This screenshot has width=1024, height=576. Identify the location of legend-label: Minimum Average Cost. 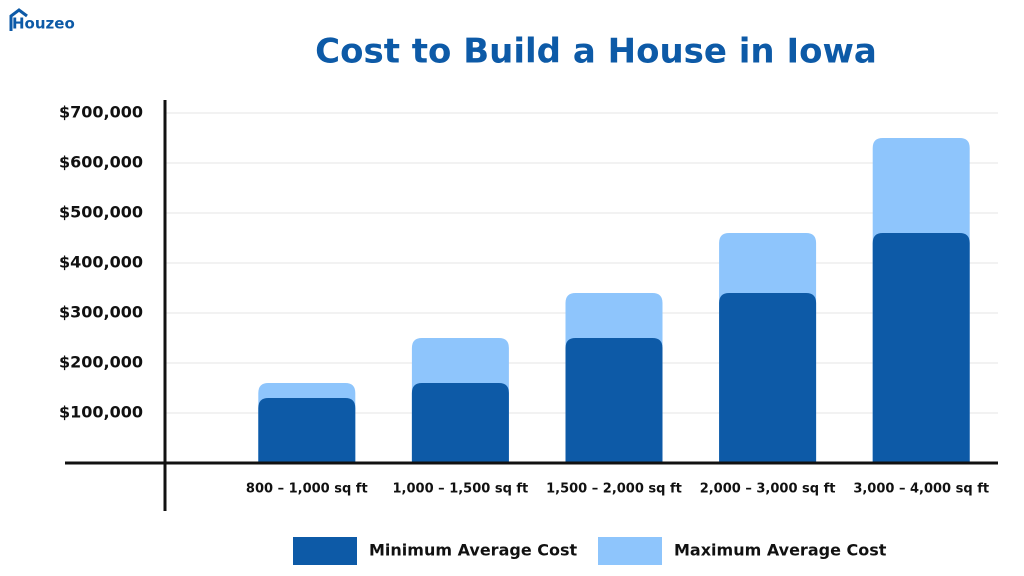
(473, 550).